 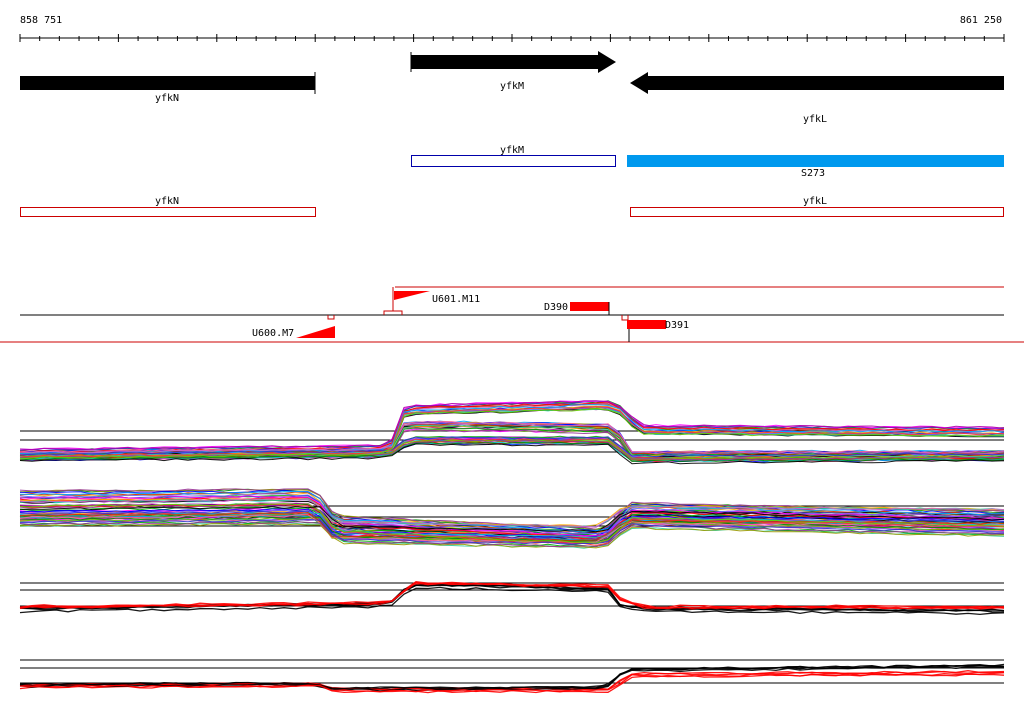 I want to click on gene-arrow-yfkM: yfkM, so click(x=513, y=71).